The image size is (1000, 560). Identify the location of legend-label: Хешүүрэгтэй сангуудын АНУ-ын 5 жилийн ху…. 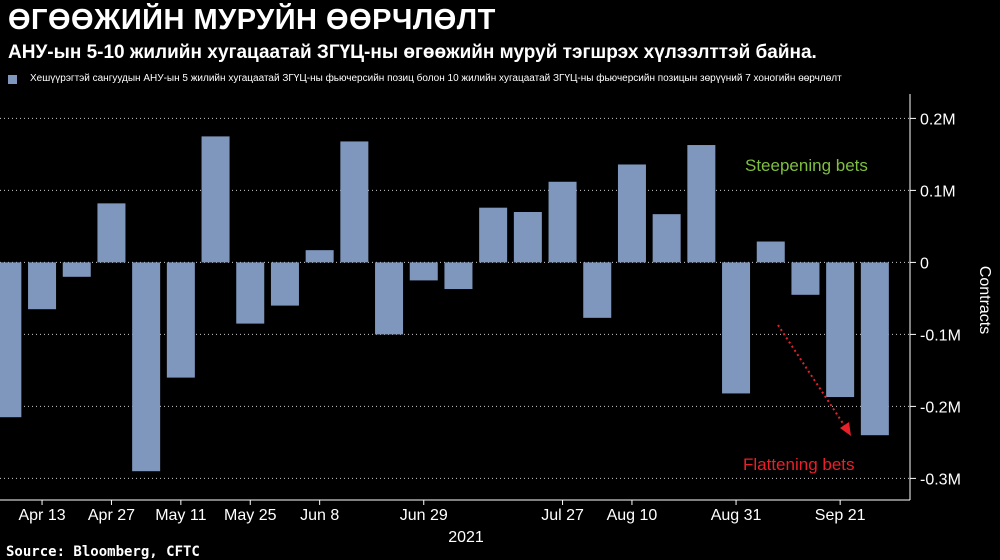
(436, 78).